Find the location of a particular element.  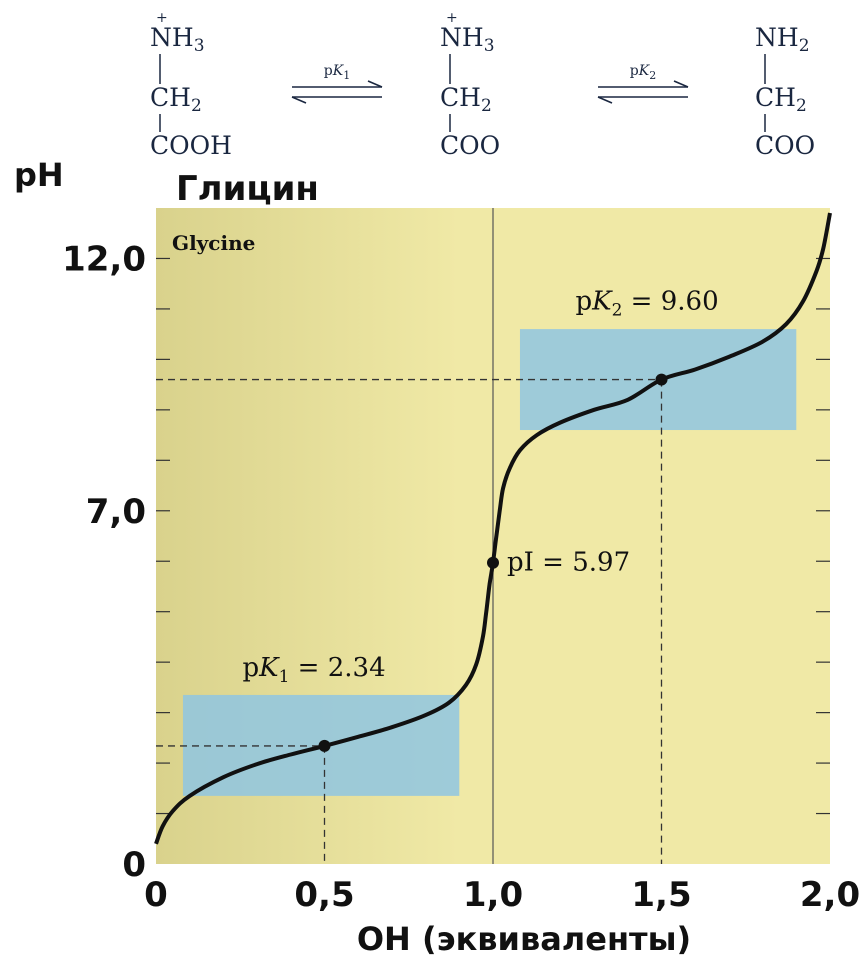

y-tick-label-1: 0 is located at coordinates (134, 865).